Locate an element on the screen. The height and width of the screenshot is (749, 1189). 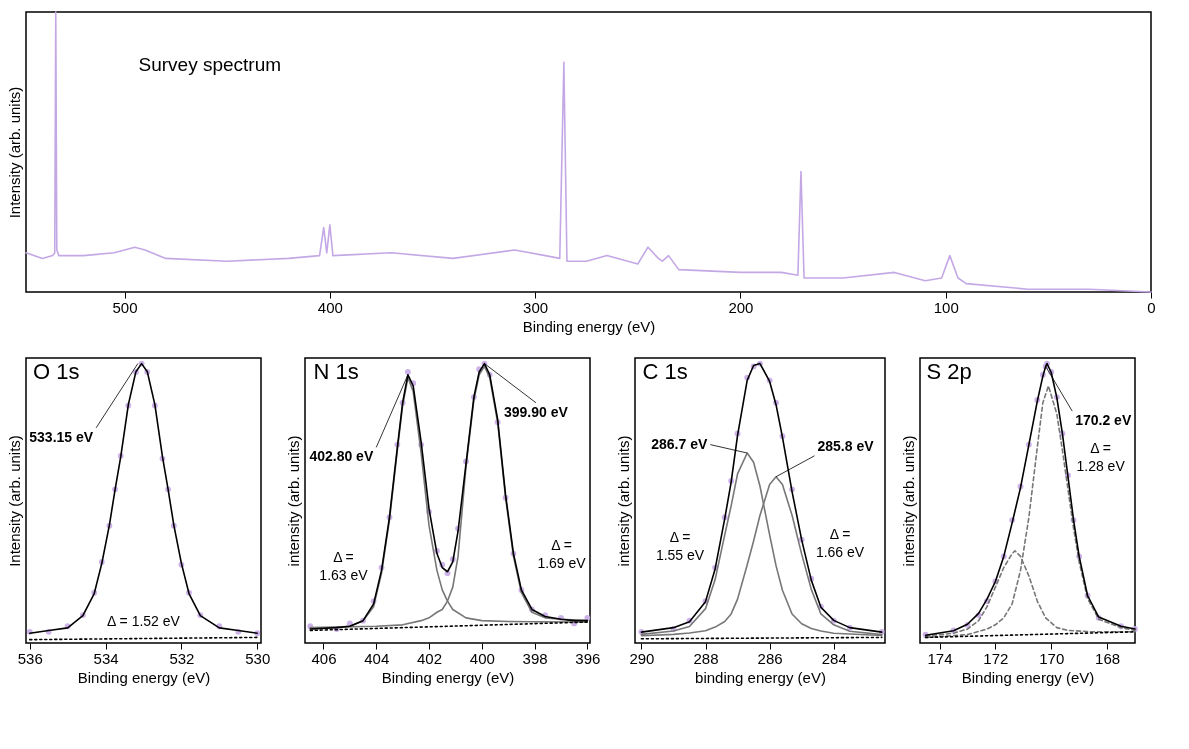
chart-title: O 1s is located at coordinates (56, 372).